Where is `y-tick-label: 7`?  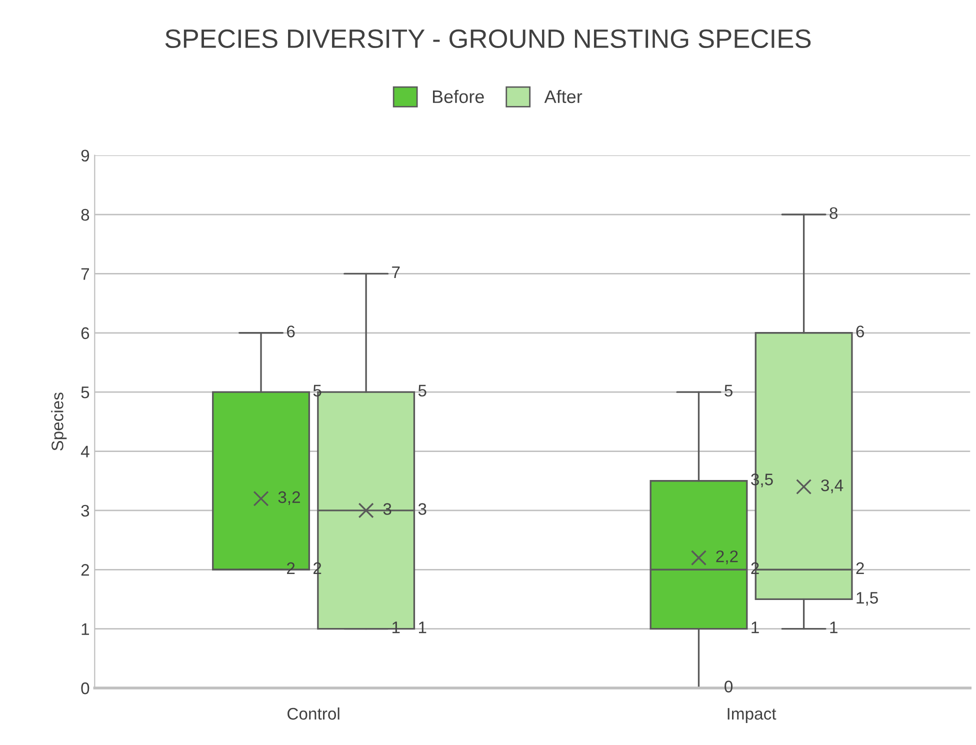
y-tick-label: 7 is located at coordinates (85, 274).